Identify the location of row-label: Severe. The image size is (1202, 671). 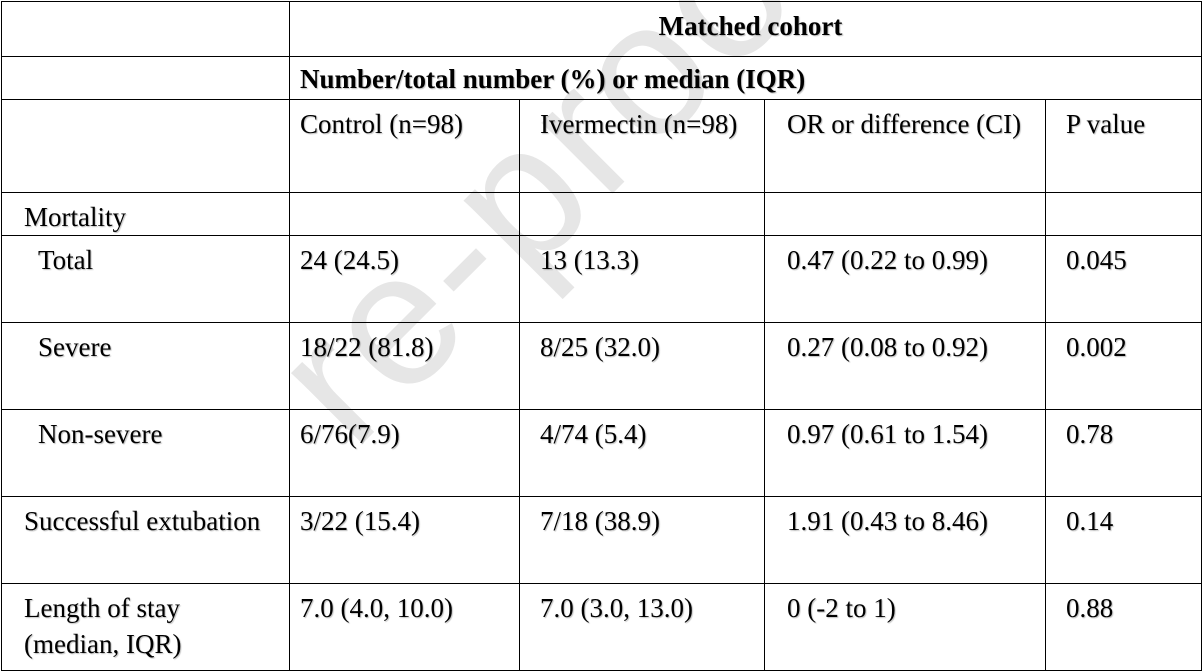
(145, 366).